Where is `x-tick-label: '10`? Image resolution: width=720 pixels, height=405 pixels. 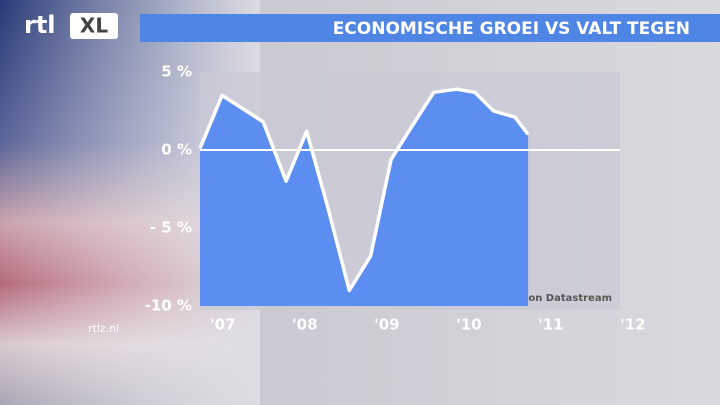 x-tick-label: '10 is located at coordinates (468, 325).